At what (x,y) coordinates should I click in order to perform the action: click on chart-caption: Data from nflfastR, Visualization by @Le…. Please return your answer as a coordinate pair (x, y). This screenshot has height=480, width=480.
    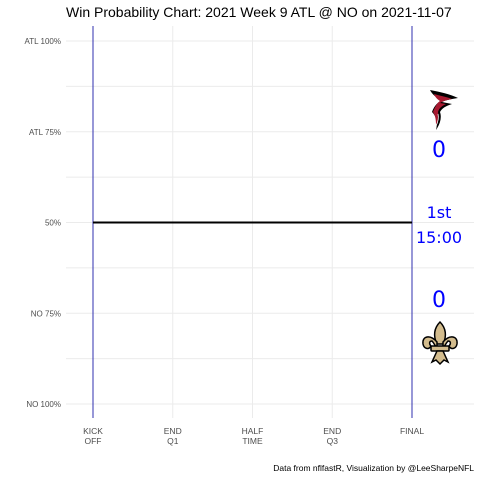
    Looking at the image, I should click on (373, 468).